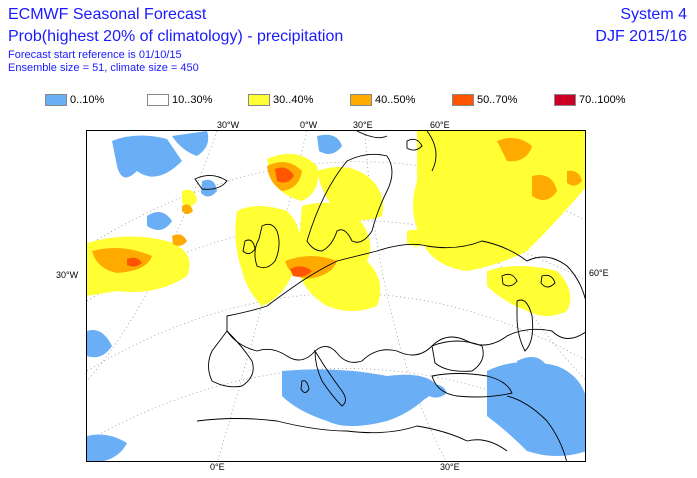  I want to click on legend-label: 70..100%, so click(602, 100).